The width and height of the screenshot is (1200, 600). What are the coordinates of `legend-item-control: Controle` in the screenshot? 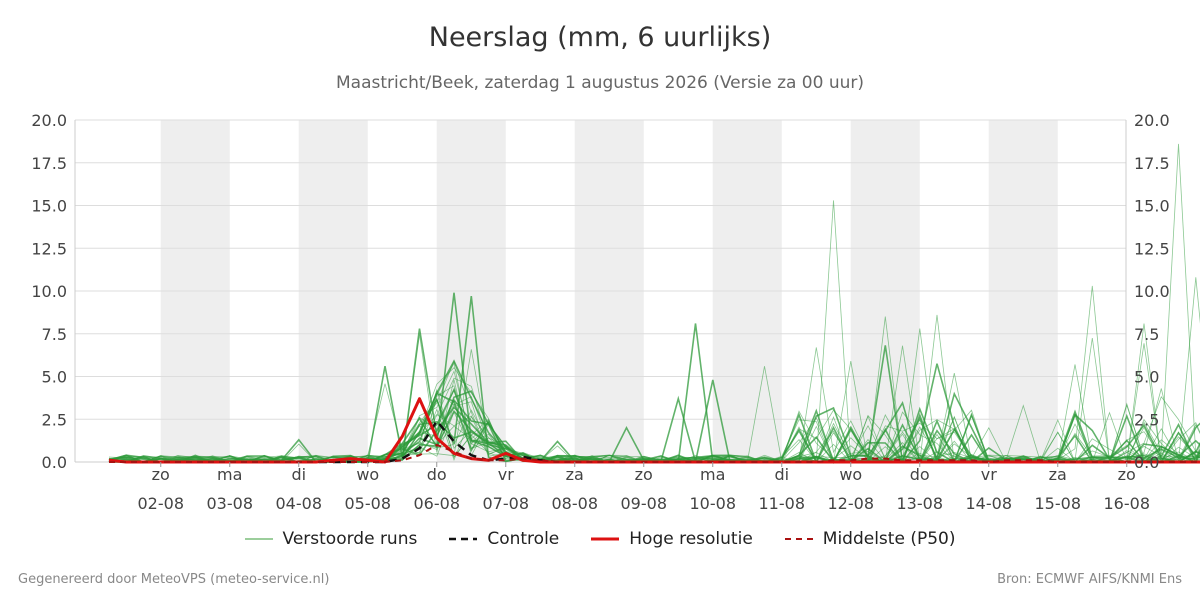 It's located at (504, 539).